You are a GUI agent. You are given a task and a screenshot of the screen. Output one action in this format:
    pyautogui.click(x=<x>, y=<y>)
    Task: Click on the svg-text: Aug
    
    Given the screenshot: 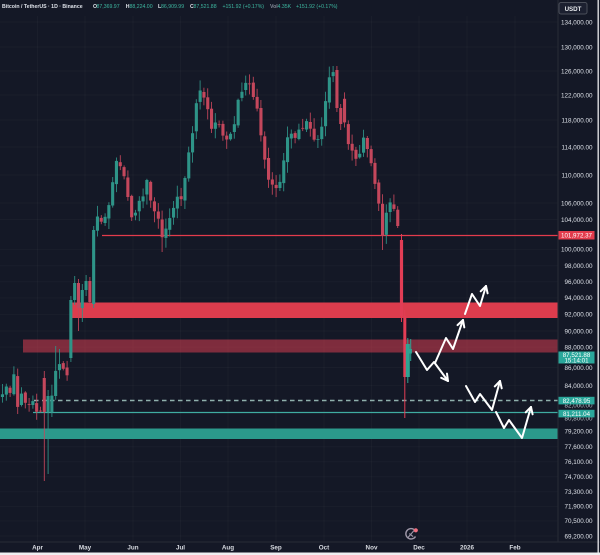 What is the action you would take?
    pyautogui.click(x=228, y=548)
    